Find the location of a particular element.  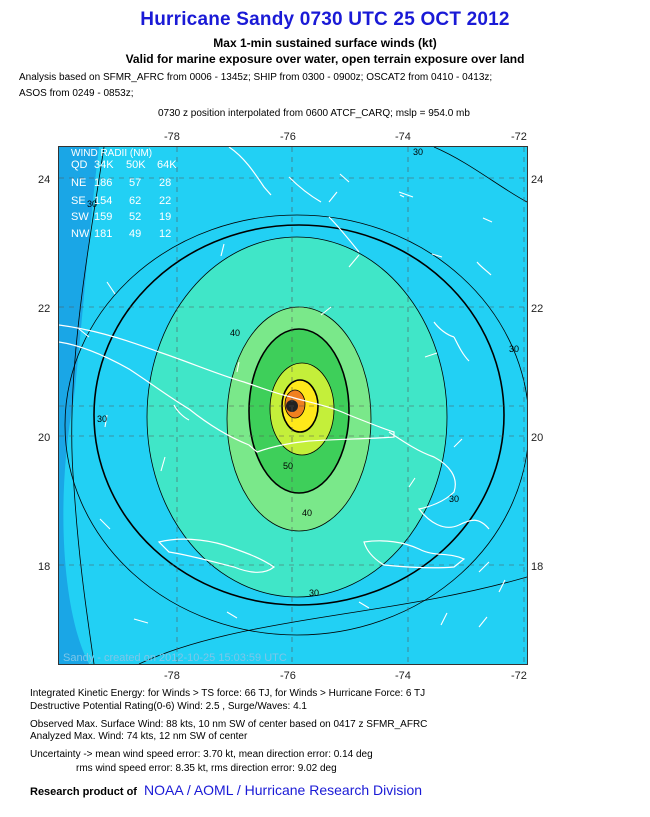

map-subtitle: Max 1-min sustained surface winds (kt) is located at coordinates (325, 43).